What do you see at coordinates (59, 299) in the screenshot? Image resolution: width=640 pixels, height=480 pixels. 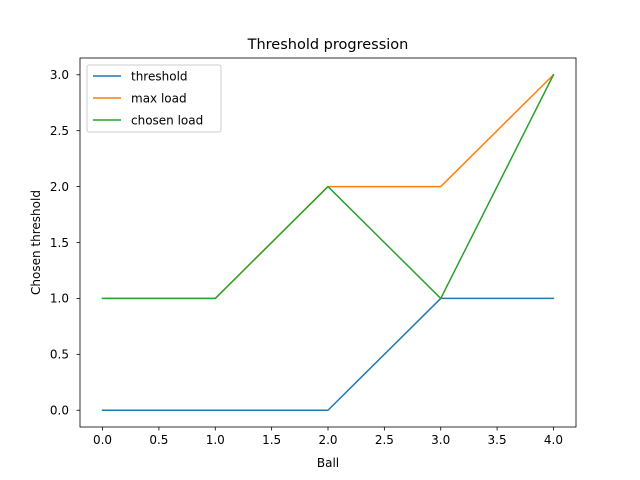 I see `y-tick-label: 1.0` at bounding box center [59, 299].